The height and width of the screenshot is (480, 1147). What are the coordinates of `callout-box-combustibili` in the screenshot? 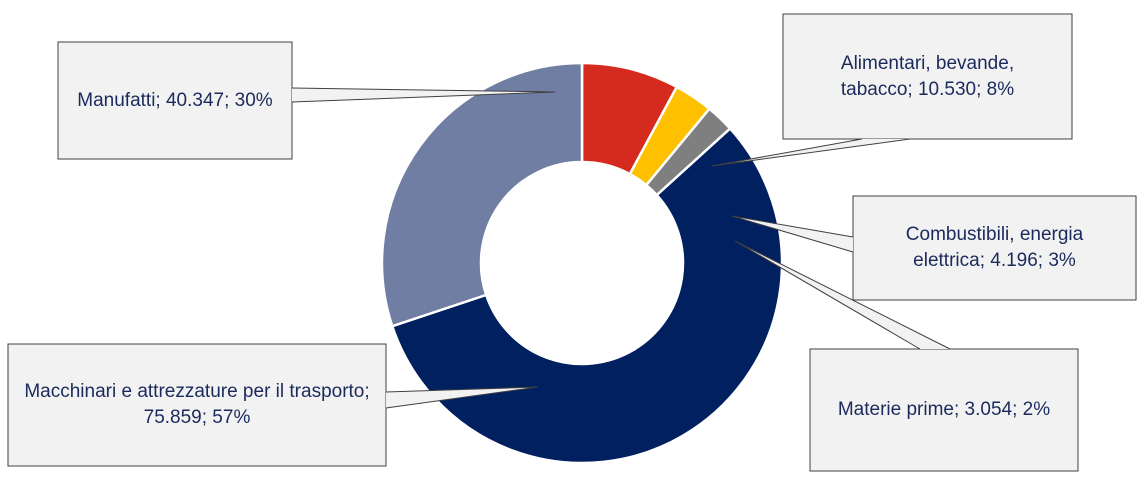 It's located at (994, 248).